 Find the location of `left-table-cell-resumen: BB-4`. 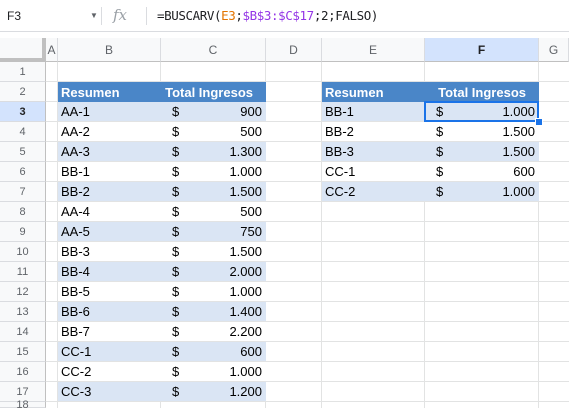

left-table-cell-resumen: BB-4 is located at coordinates (109, 271).